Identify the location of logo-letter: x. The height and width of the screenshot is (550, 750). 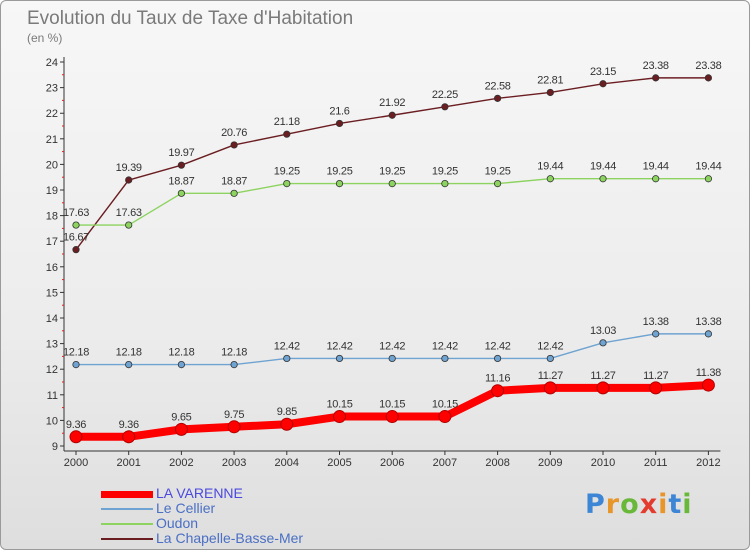
(649, 504).